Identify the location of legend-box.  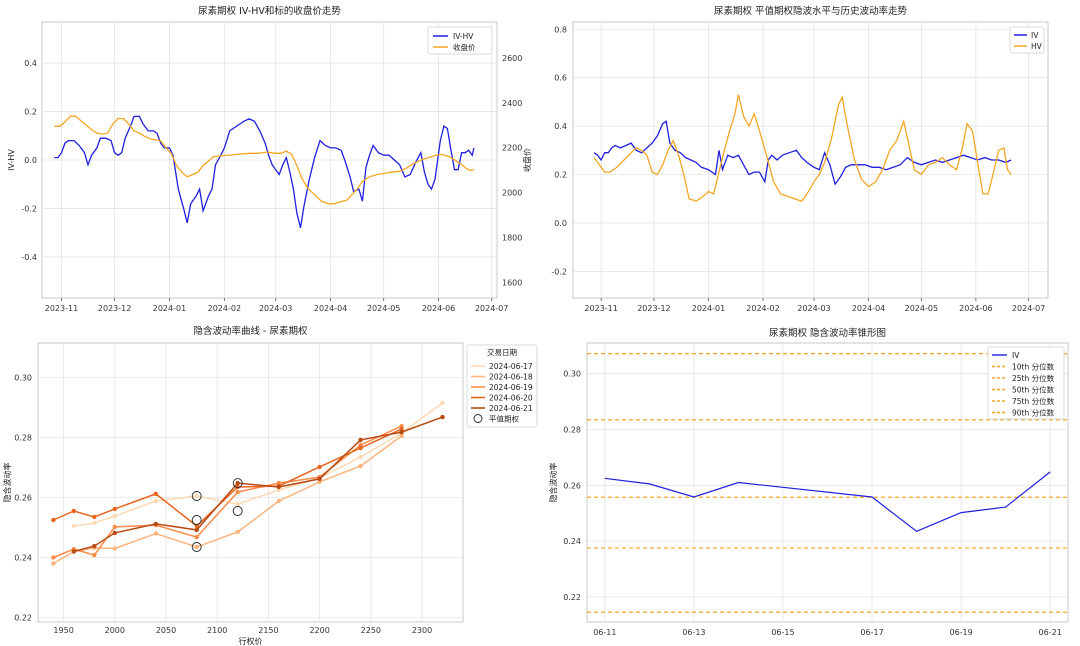
(1026, 383).